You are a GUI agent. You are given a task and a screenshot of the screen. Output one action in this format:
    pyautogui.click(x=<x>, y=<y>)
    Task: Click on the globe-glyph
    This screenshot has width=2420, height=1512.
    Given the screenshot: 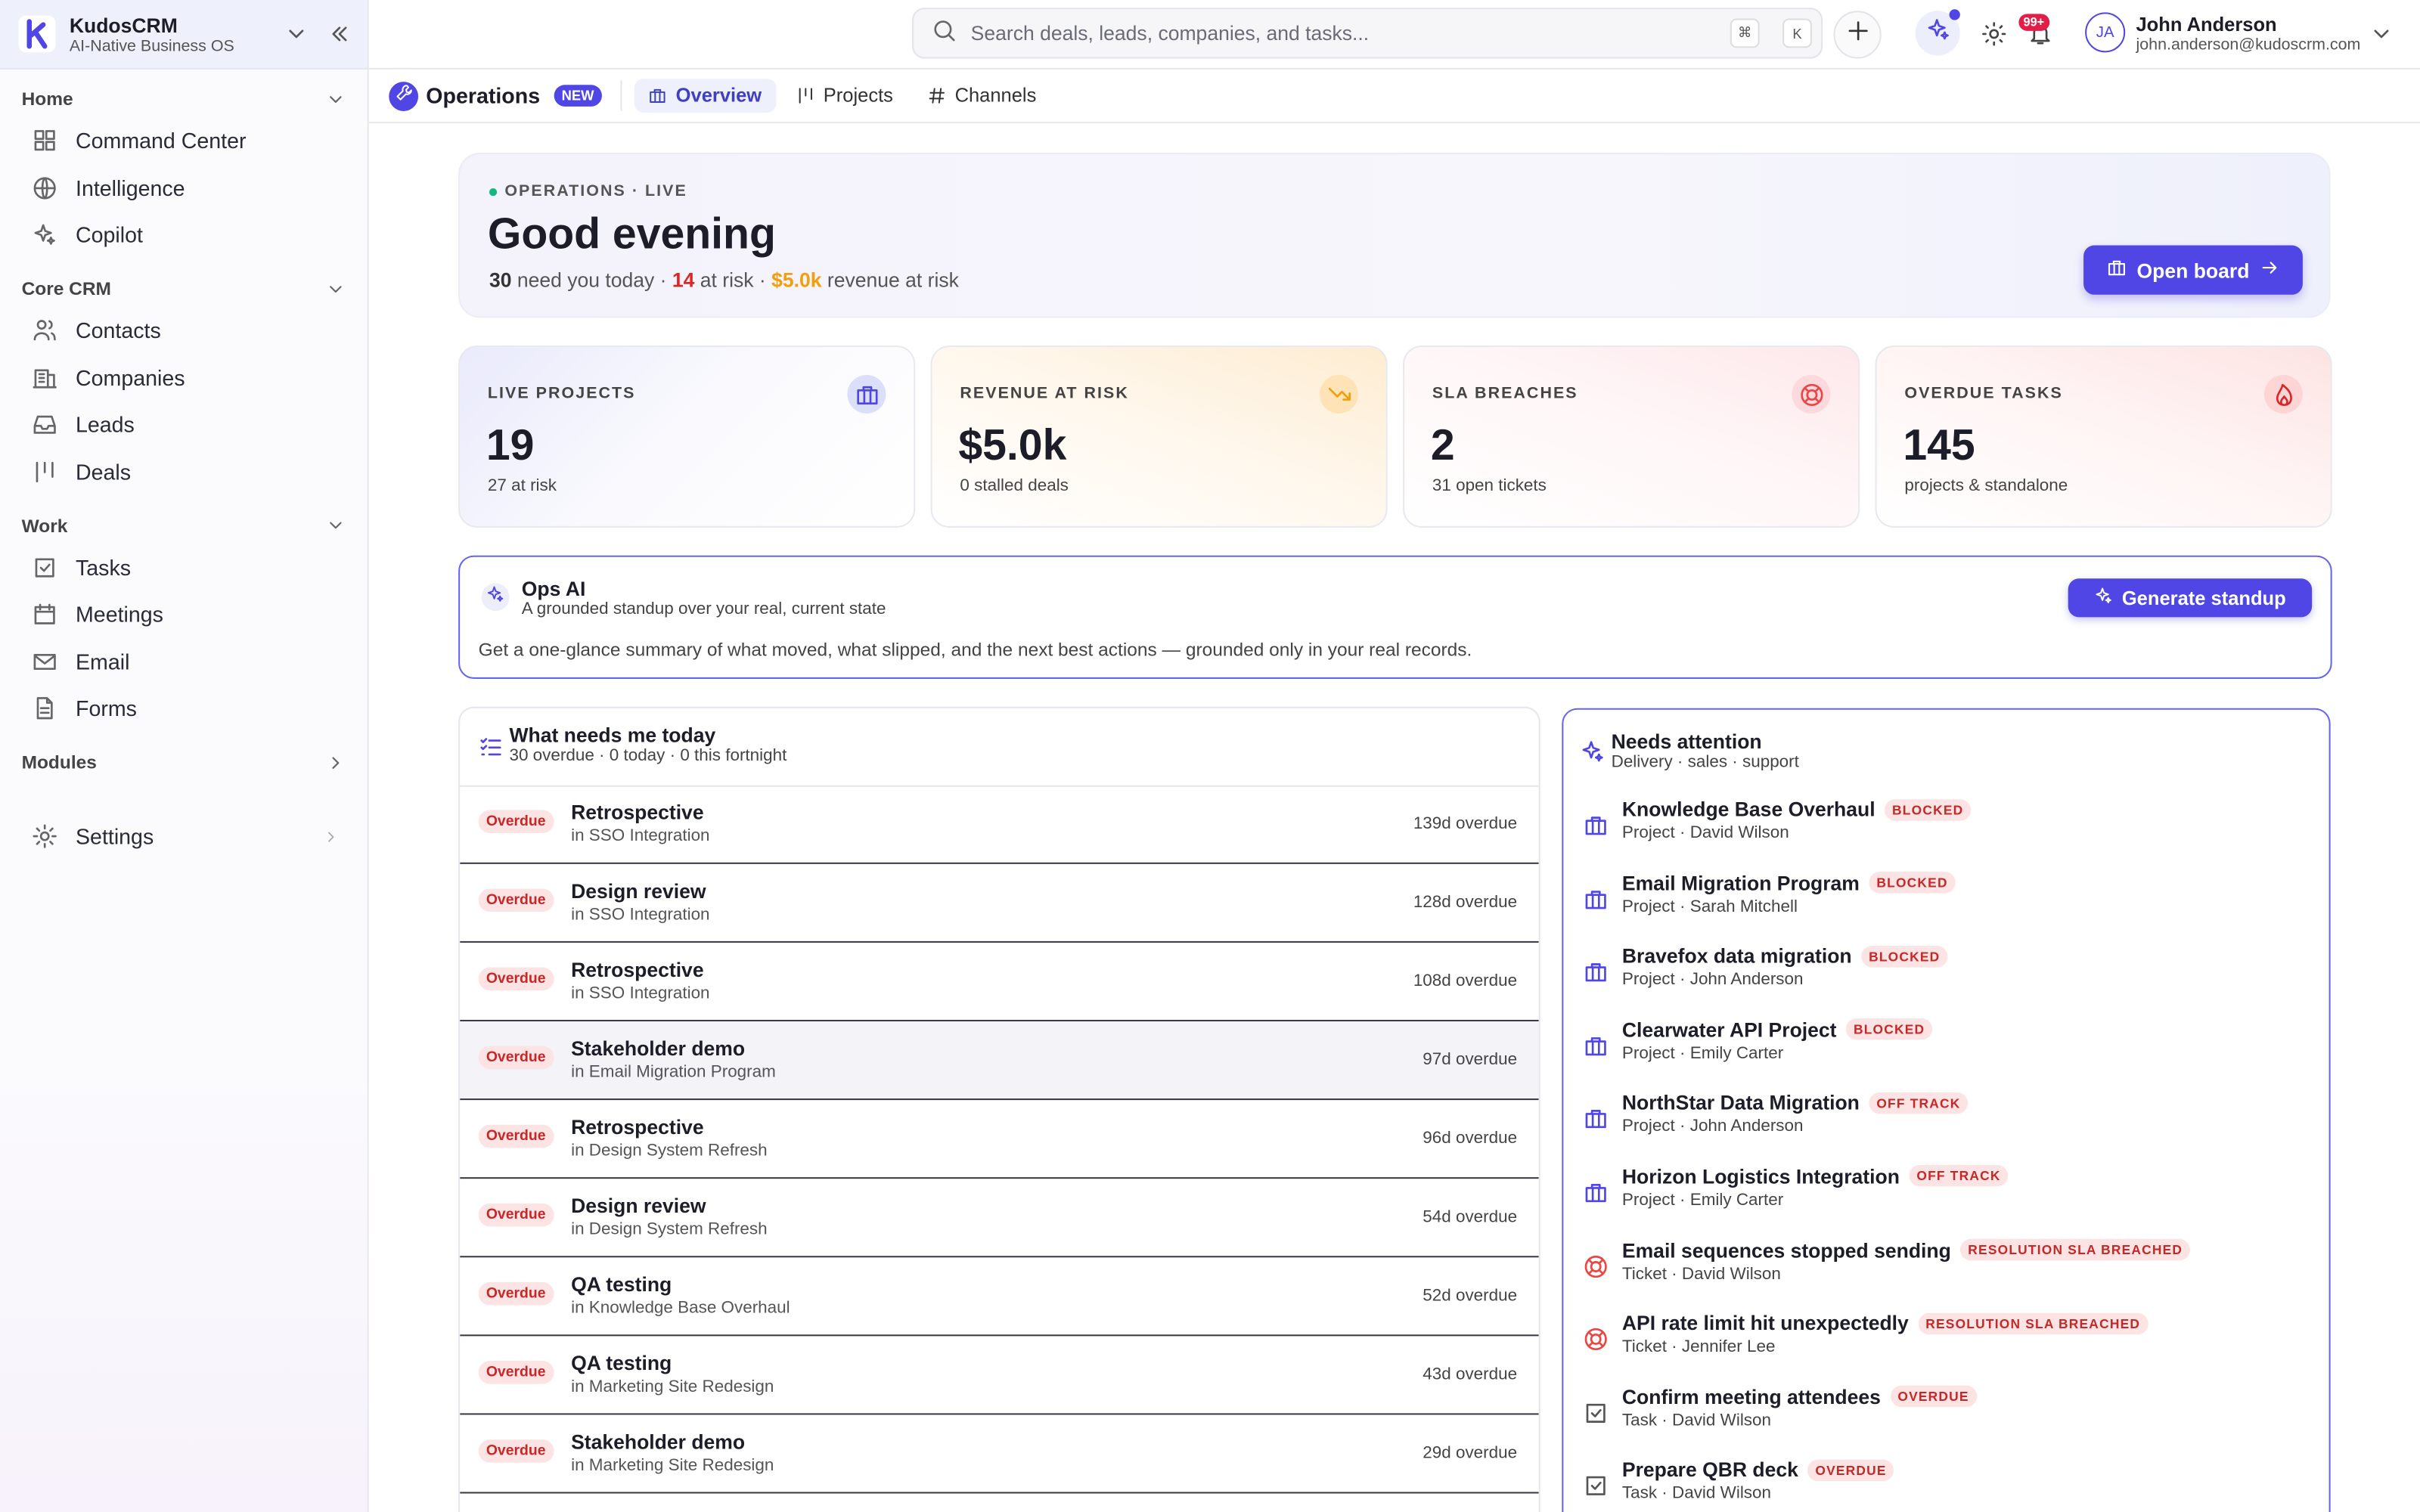 What is the action you would take?
    pyautogui.click(x=44, y=187)
    